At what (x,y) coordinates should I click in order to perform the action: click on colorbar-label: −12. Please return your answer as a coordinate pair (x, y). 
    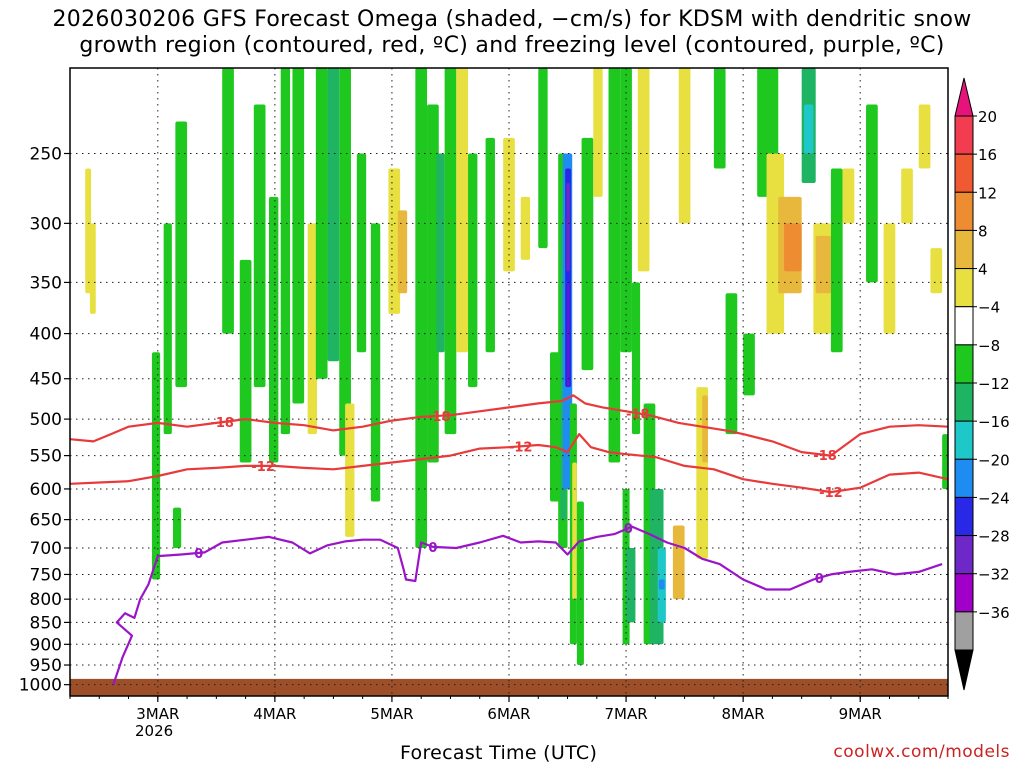
    Looking at the image, I should click on (994, 384).